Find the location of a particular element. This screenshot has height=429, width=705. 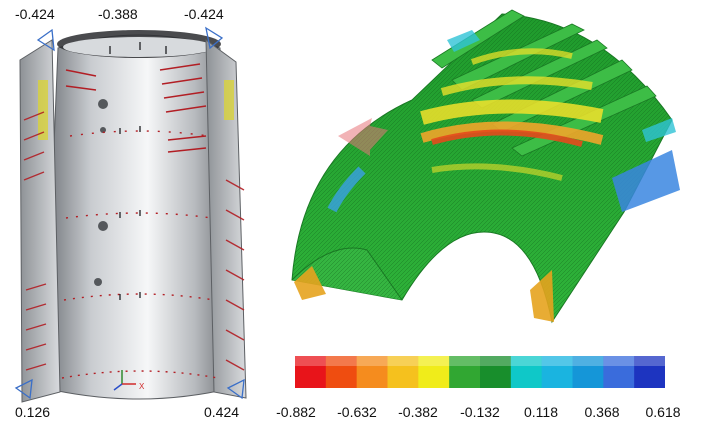

bottom-left-value: 0.126 is located at coordinates (33, 412).